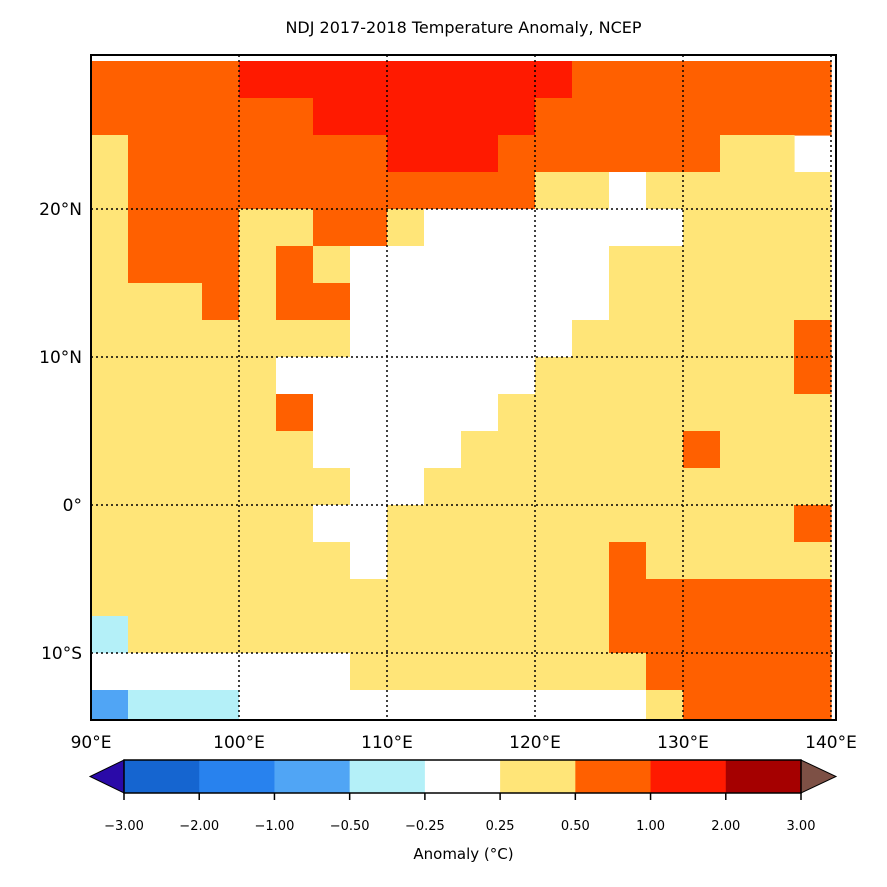 Image resolution: width=887 pixels, height=887 pixels. What do you see at coordinates (462, 776) in the screenshot?
I see `colorbar-frame` at bounding box center [462, 776].